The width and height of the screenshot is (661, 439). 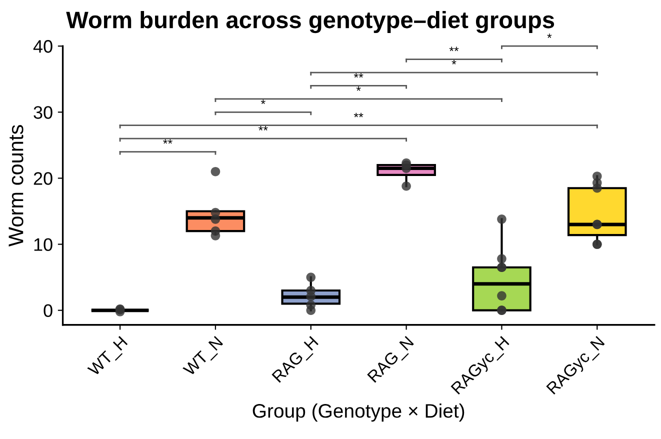 What do you see at coordinates (310, 22) in the screenshot?
I see `chart-title: Worm burden across genotype–diet groups` at bounding box center [310, 22].